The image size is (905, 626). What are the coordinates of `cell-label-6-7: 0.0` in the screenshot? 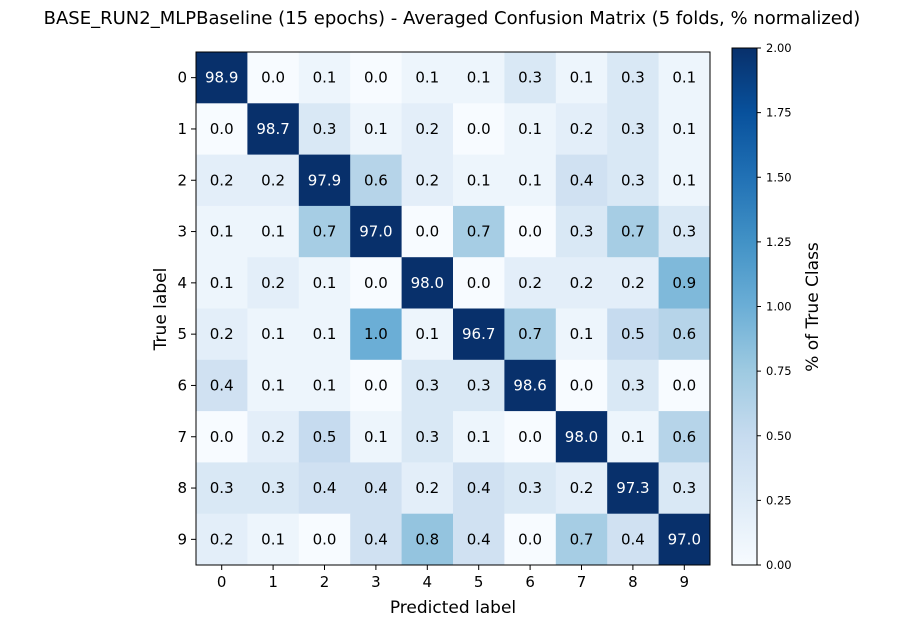 It's located at (582, 385).